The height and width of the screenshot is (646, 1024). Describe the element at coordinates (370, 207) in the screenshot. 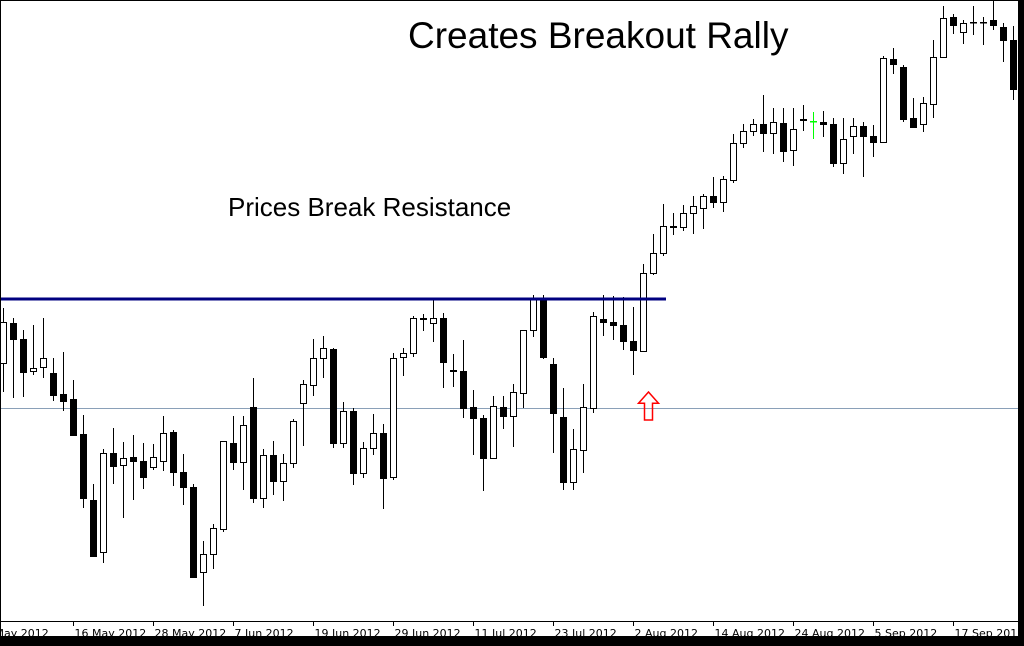

I see `annotation-prices-break-resistance: Prices Break Resistance` at that location.